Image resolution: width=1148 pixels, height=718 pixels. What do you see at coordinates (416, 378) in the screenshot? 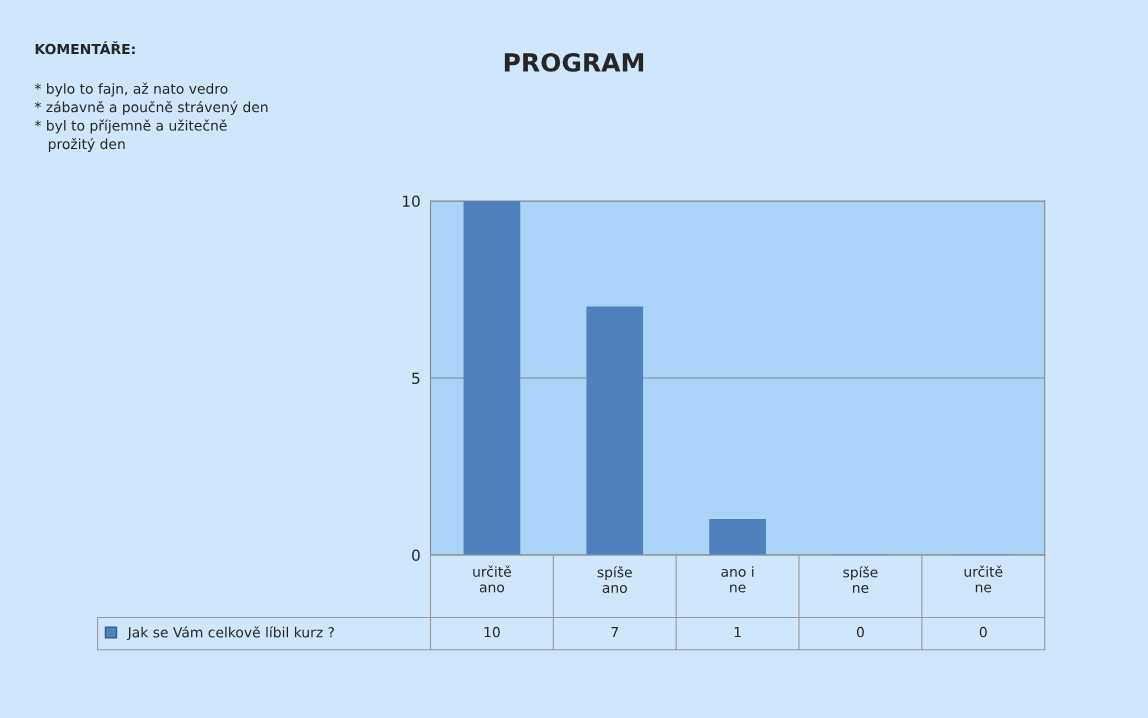
I see `y-tick-label: 5` at bounding box center [416, 378].